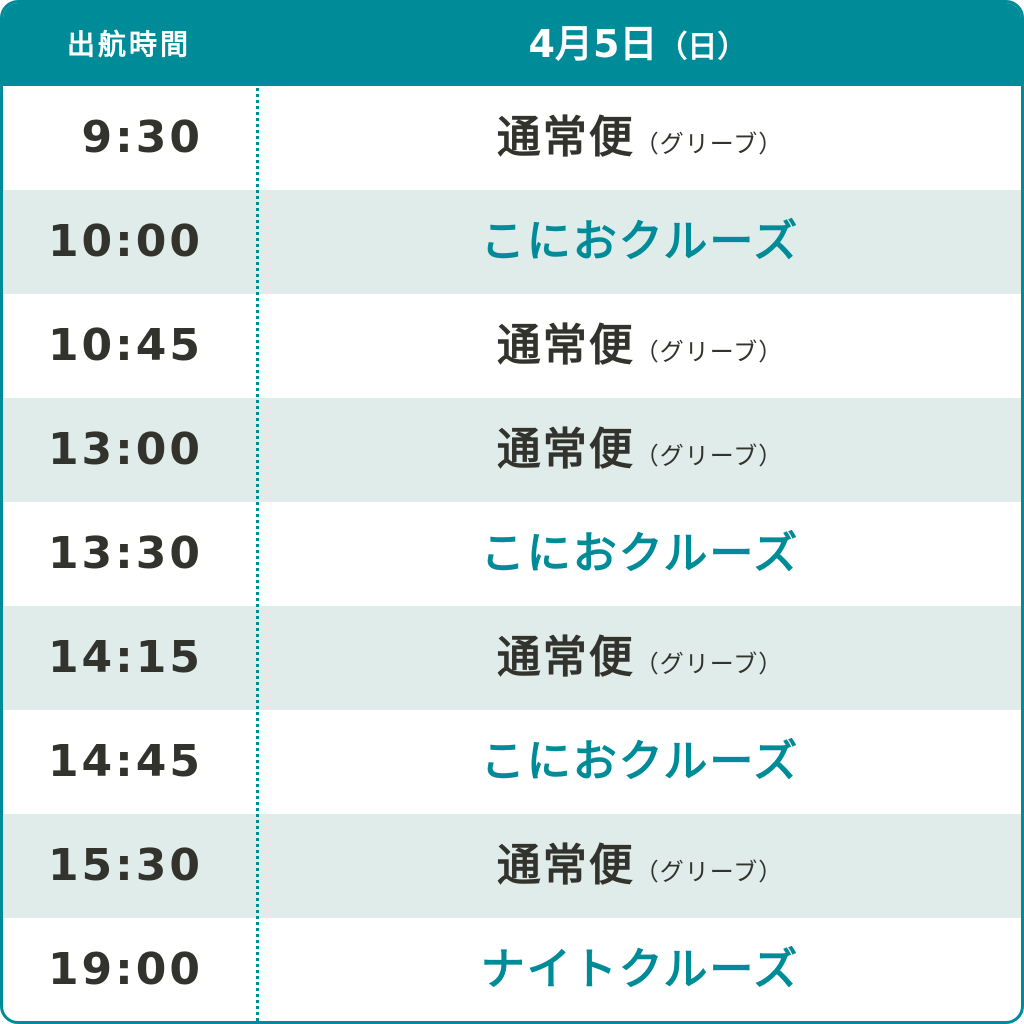 The width and height of the screenshot is (1024, 1024). Describe the element at coordinates (125, 969) in the screenshot. I see `departure-time: 19:00` at that location.